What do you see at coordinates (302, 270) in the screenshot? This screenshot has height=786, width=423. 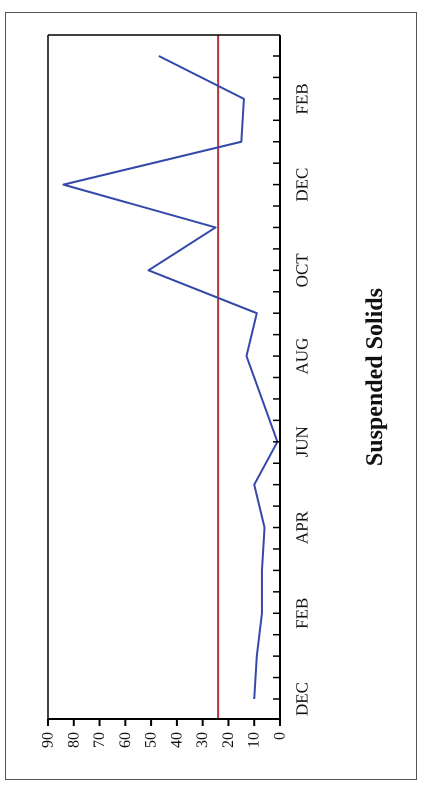 I see `y-tick-label: OCT` at bounding box center [302, 270].